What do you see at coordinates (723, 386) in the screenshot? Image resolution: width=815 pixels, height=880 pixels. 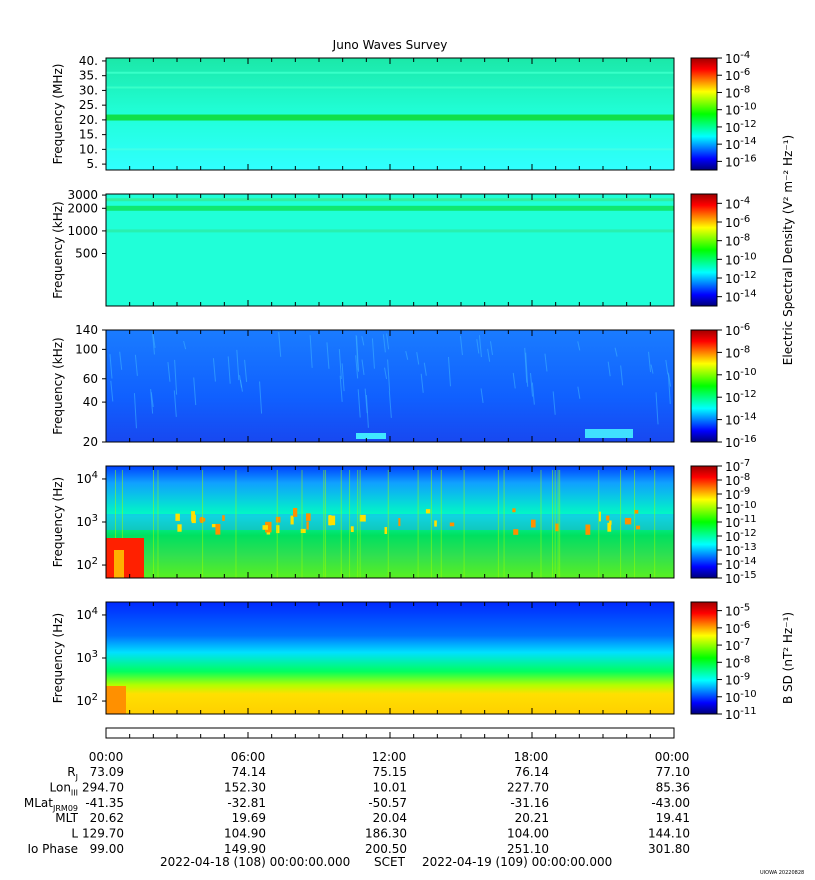 I see `colorbar-e-lf: 10⁻⁶ 10⁻⁸ 10⁻¹⁰ 10⁻¹² 10⁻¹⁴ 10⁻¹⁶` at bounding box center [723, 386].